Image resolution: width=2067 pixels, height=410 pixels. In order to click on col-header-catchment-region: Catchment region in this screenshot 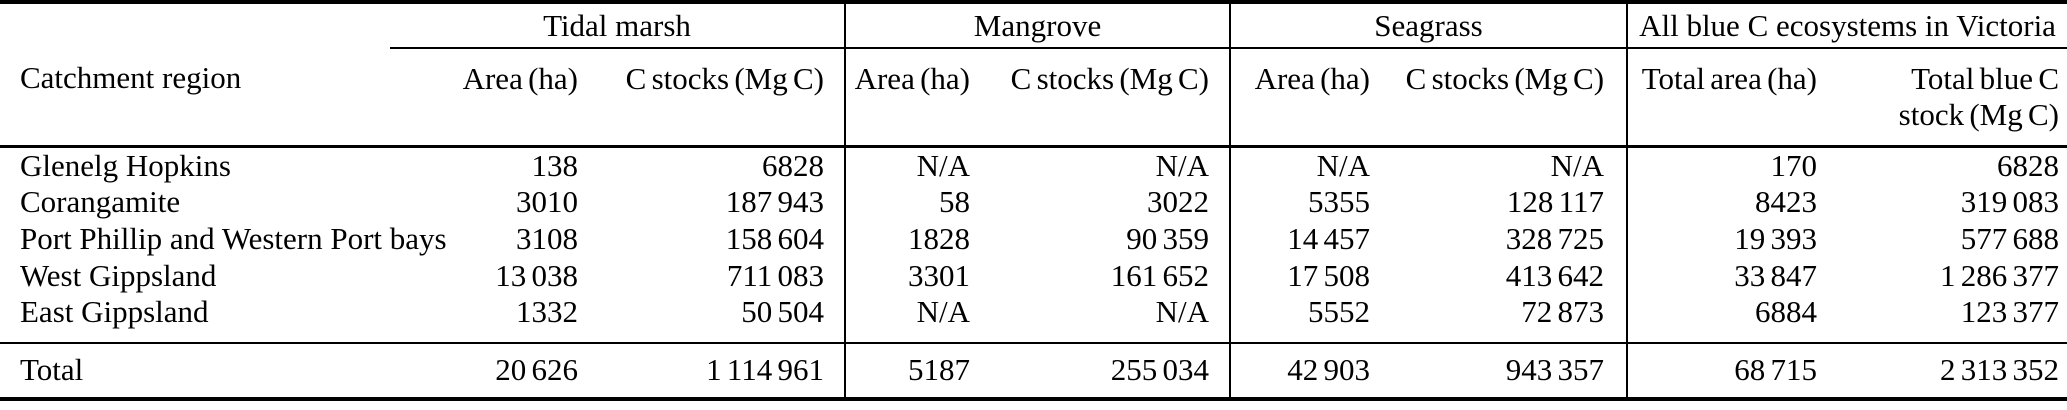, I will do `click(195, 98)`.